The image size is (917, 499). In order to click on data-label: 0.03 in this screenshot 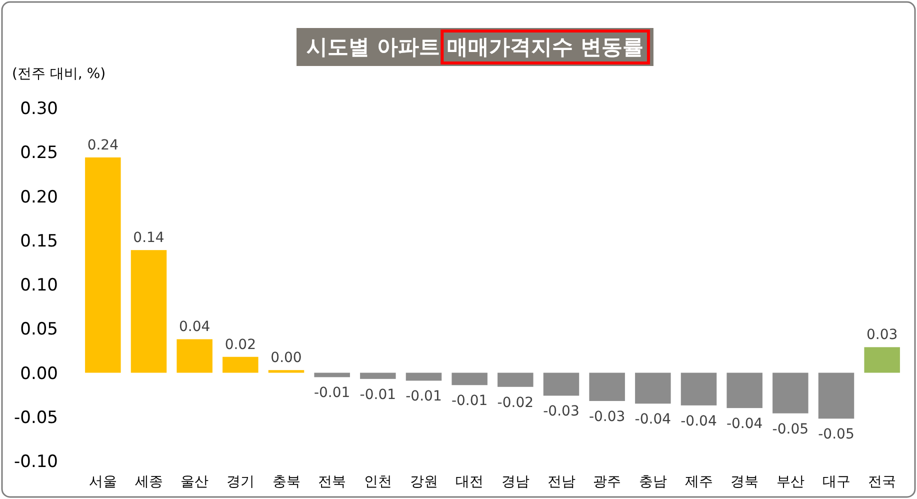, I will do `click(882, 335)`.